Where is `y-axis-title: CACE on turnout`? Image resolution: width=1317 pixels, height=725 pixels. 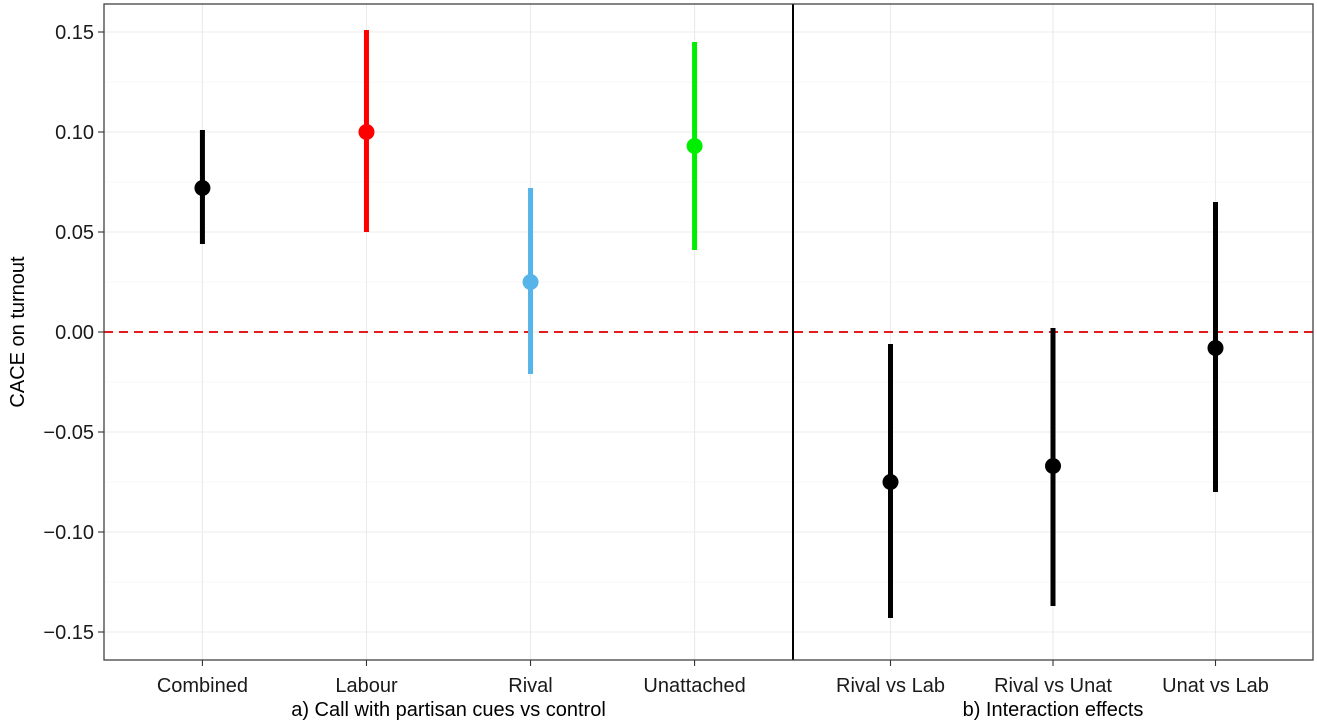 y-axis-title: CACE on turnout is located at coordinates (18, 332).